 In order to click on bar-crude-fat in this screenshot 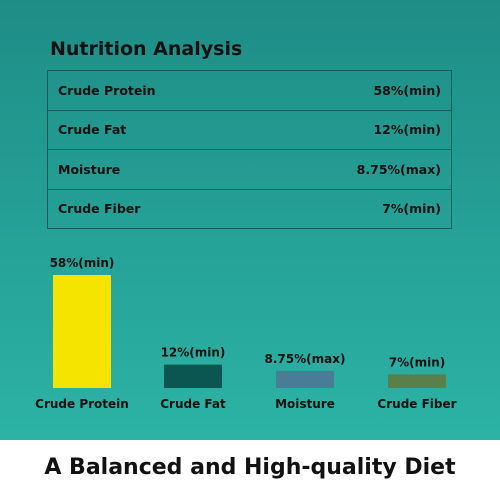, I will do `click(193, 376)`.